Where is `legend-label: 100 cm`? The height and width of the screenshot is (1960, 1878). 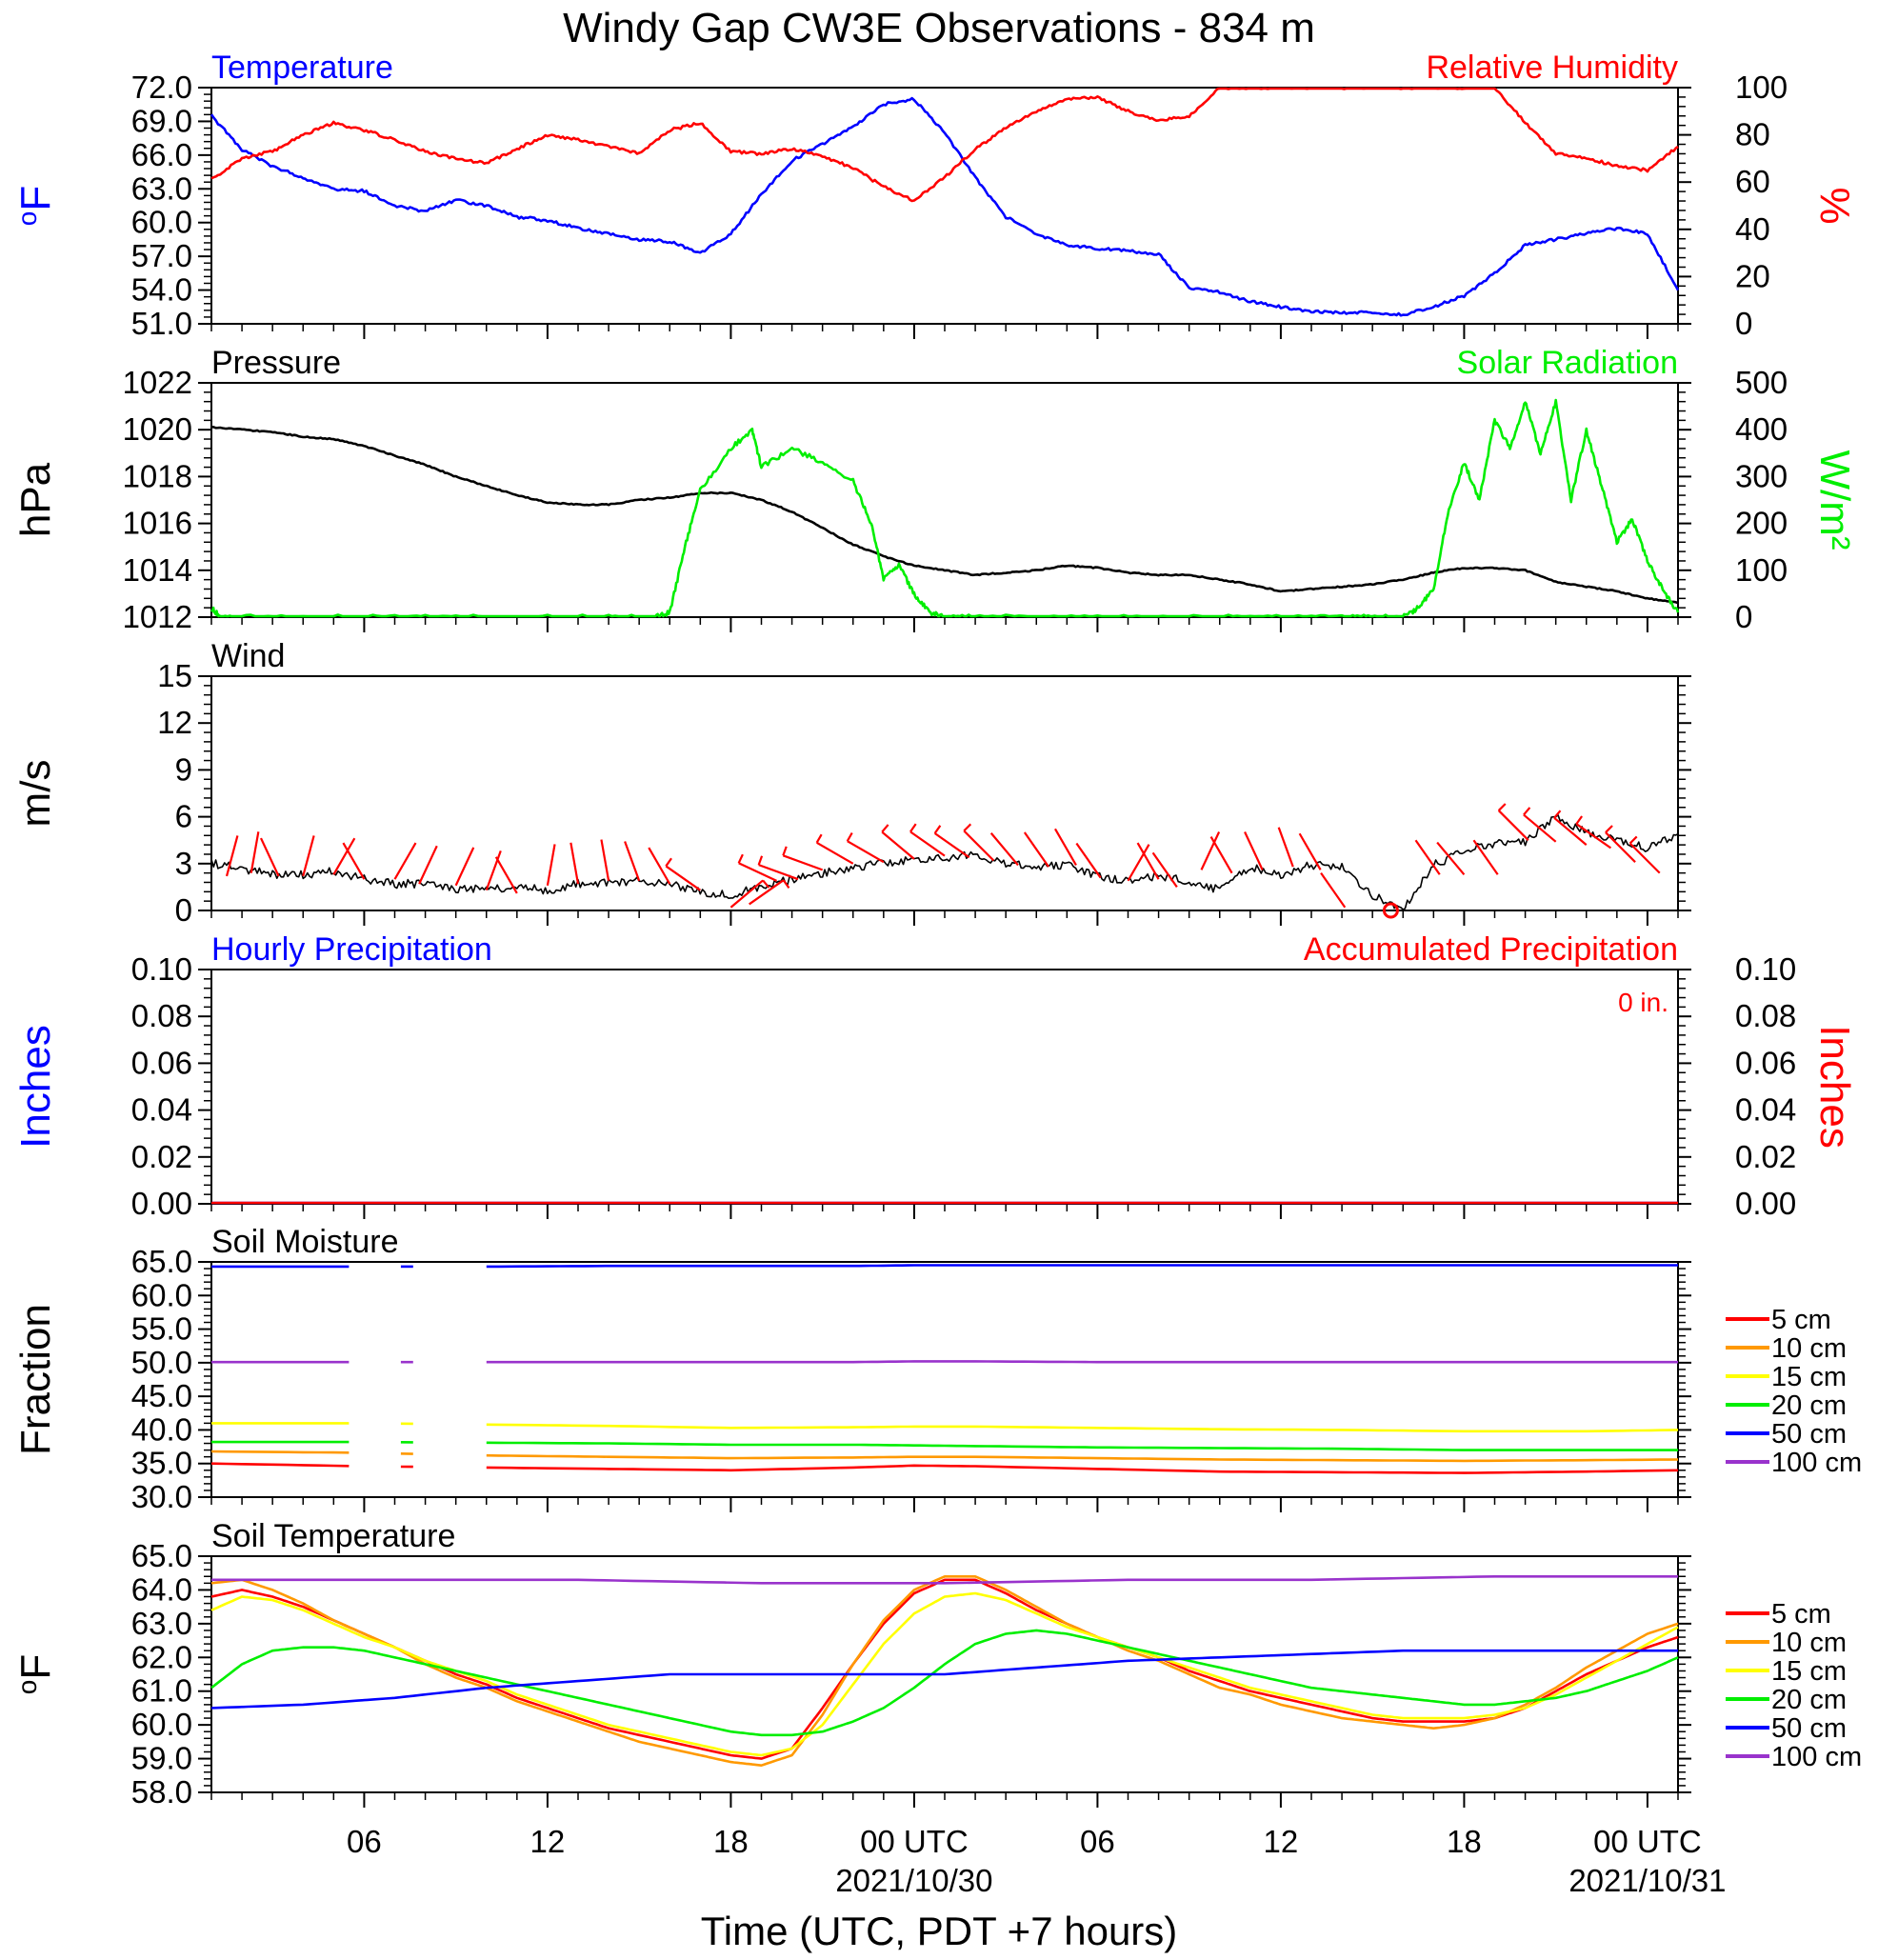
legend-label: 100 cm is located at coordinates (1816, 1757).